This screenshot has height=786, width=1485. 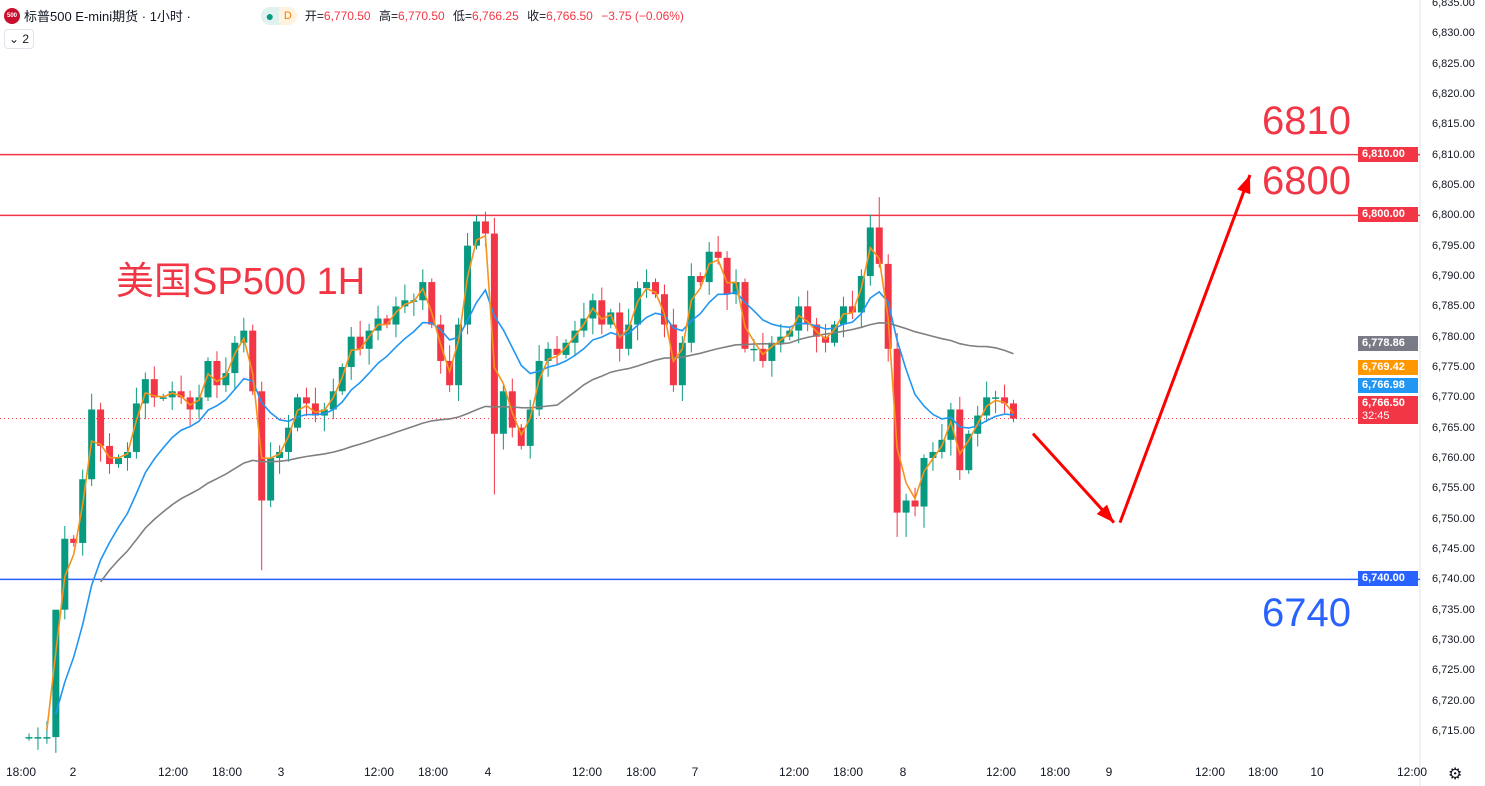 I want to click on high-label: 高=, so click(x=388, y=16).